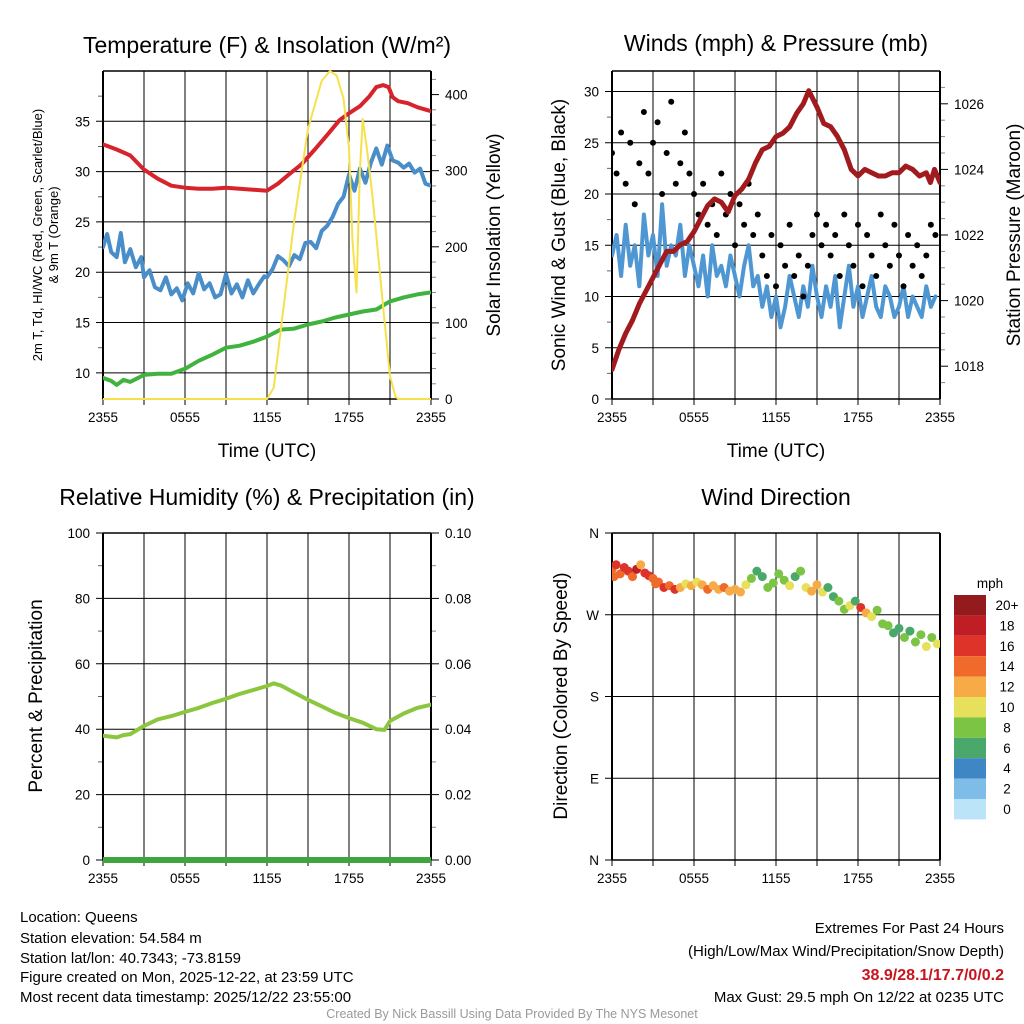 The image size is (1024, 1024). Describe the element at coordinates (456, 247) in the screenshot. I see `right-tick-label: 200` at that location.